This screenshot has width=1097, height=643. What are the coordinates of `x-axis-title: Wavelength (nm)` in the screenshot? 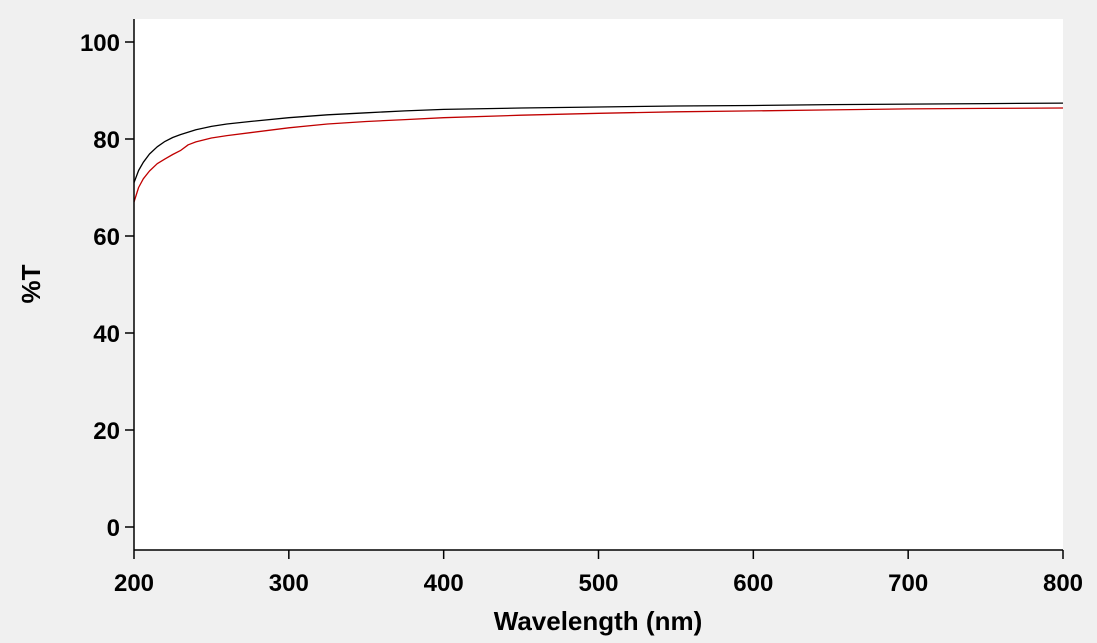 It's located at (598, 621).